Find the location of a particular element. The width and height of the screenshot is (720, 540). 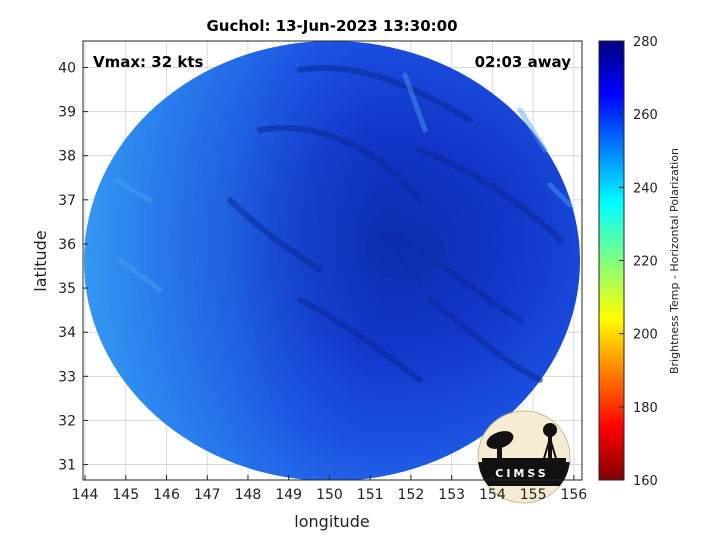

x-tick-label: 144 is located at coordinates (85, 495).